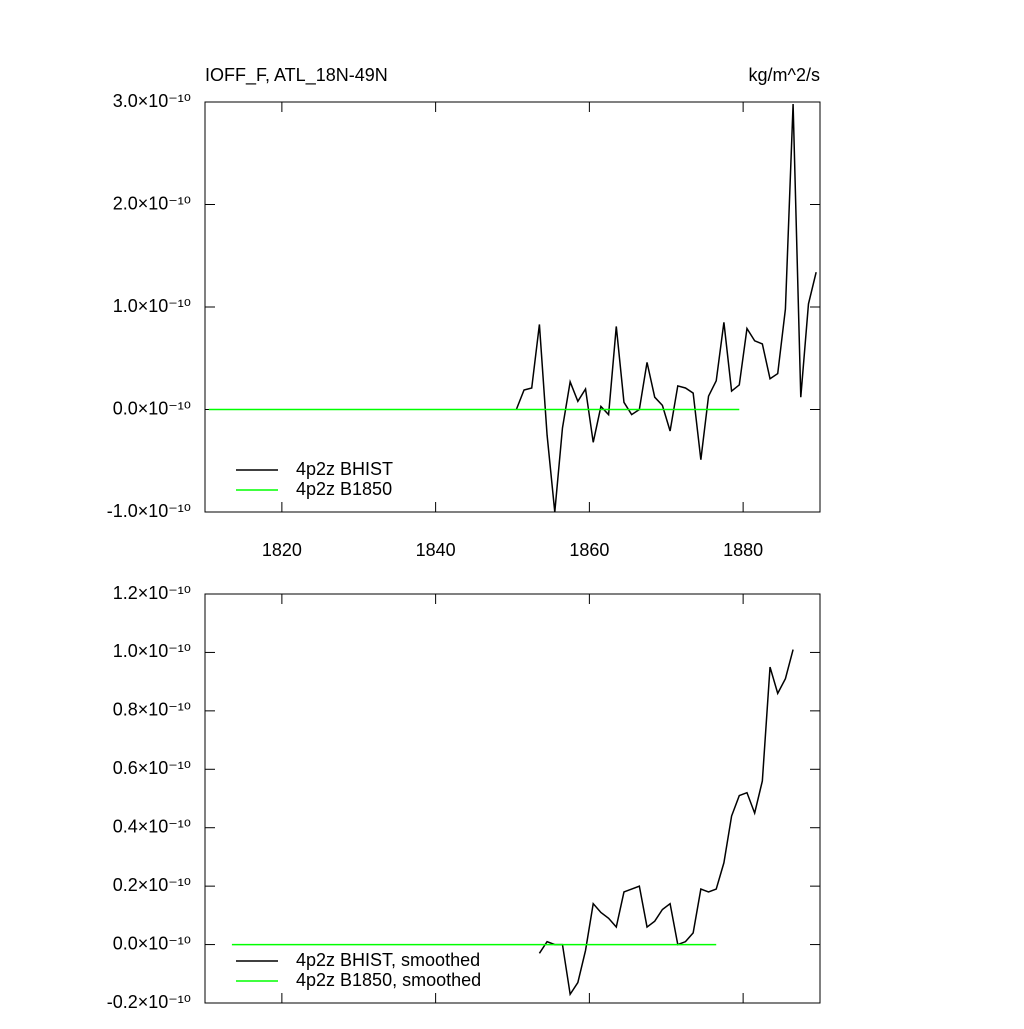 The height and width of the screenshot is (1029, 1024). I want to click on y-tick-label: 0.2×10⁻¹⁰, so click(152, 885).